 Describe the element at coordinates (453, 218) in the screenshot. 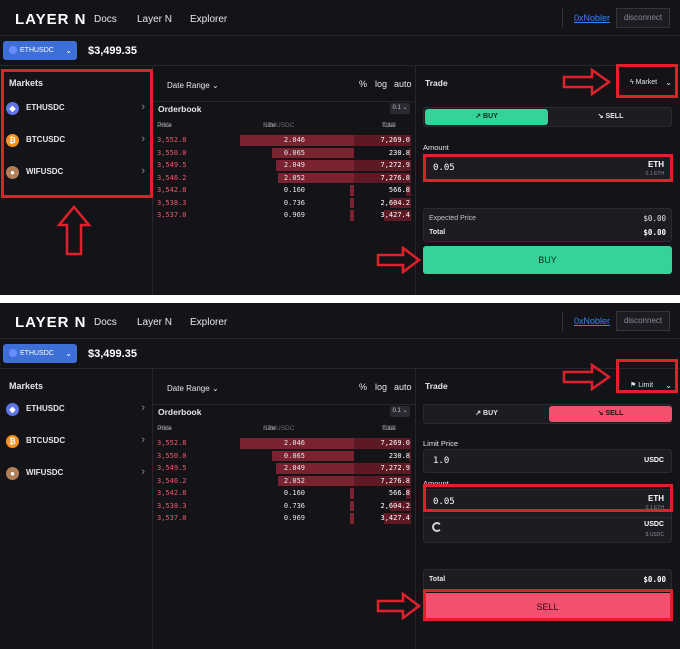

I see `expected-price-label: Expected Price` at that location.